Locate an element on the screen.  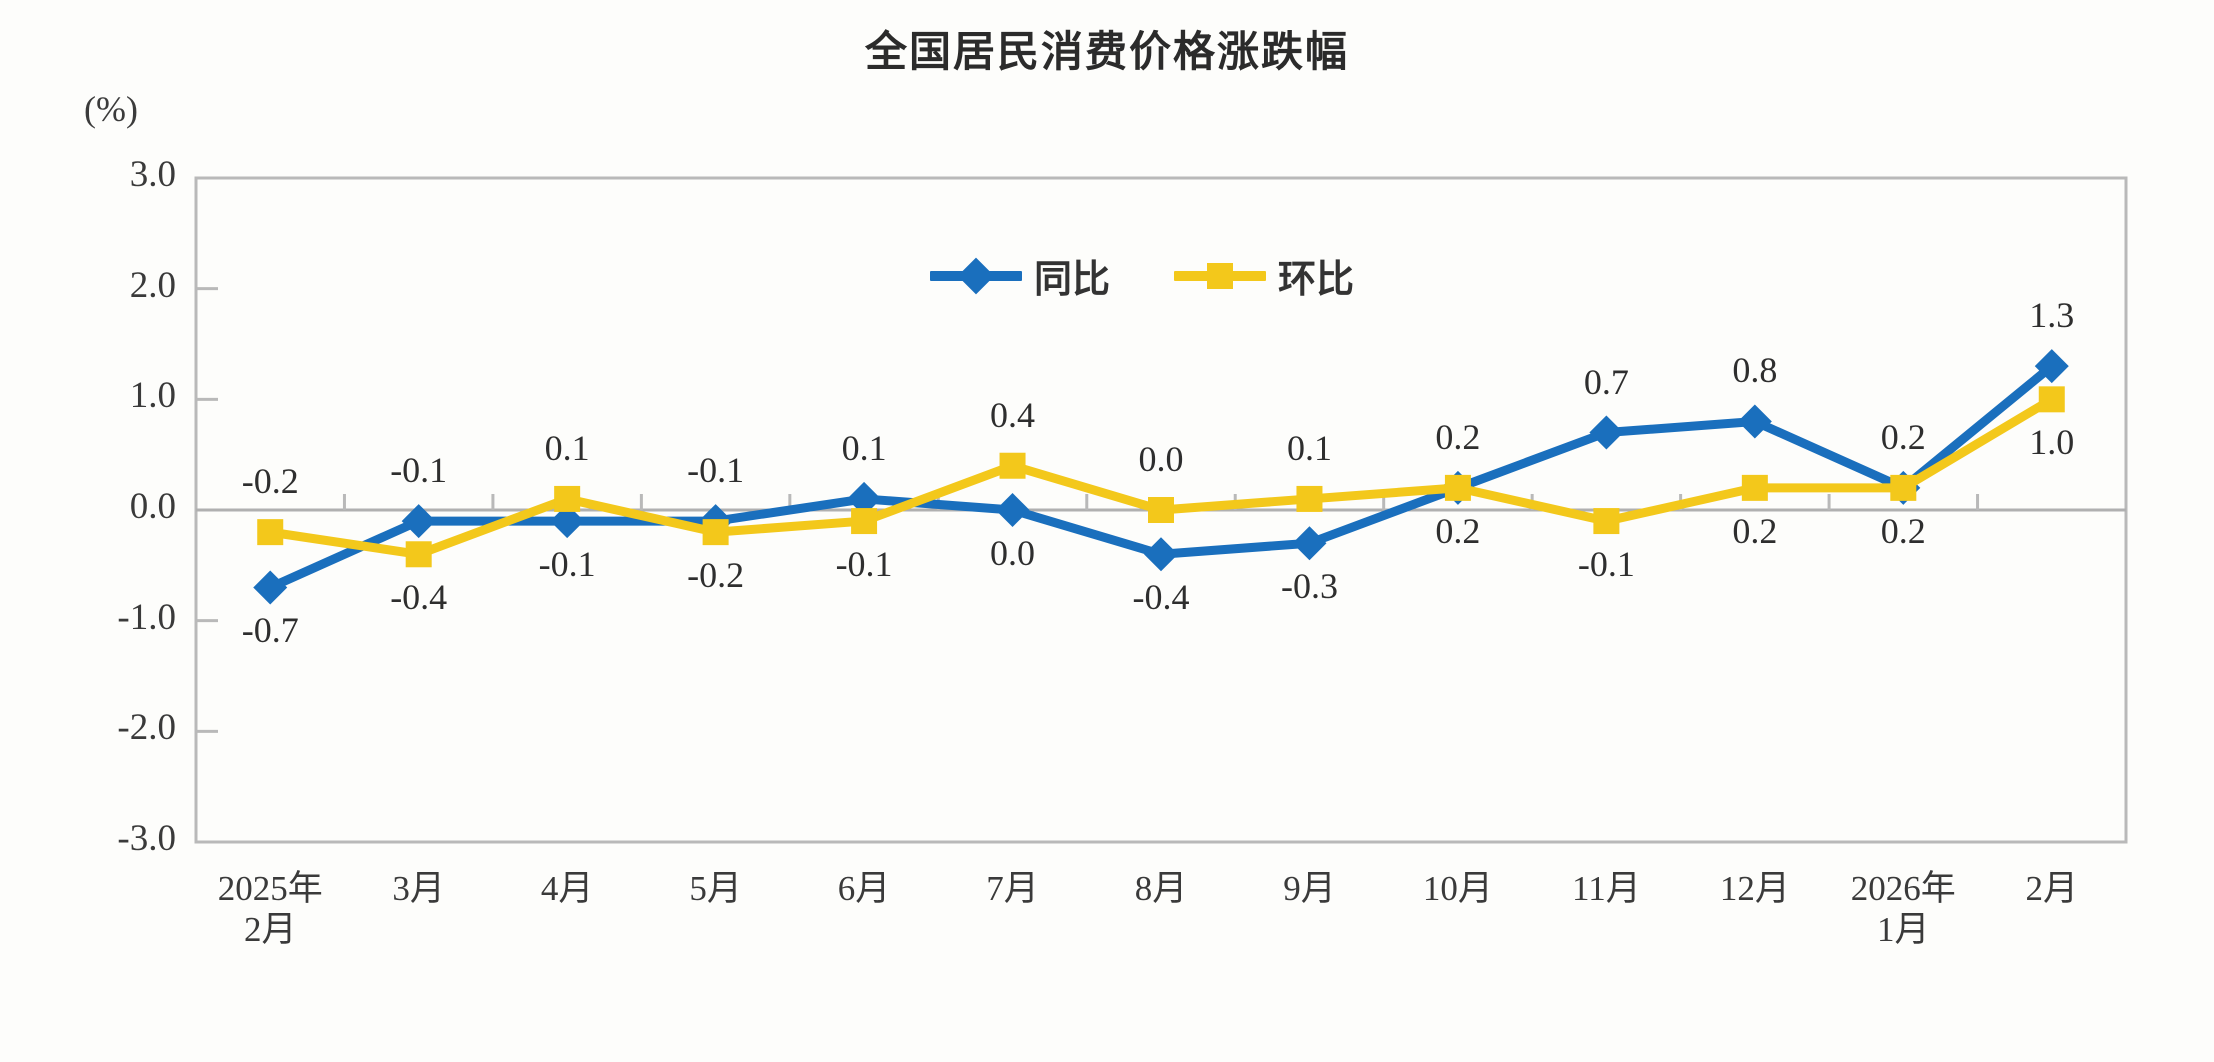
legend-item-yoy: 同比 is located at coordinates (1020, 275).